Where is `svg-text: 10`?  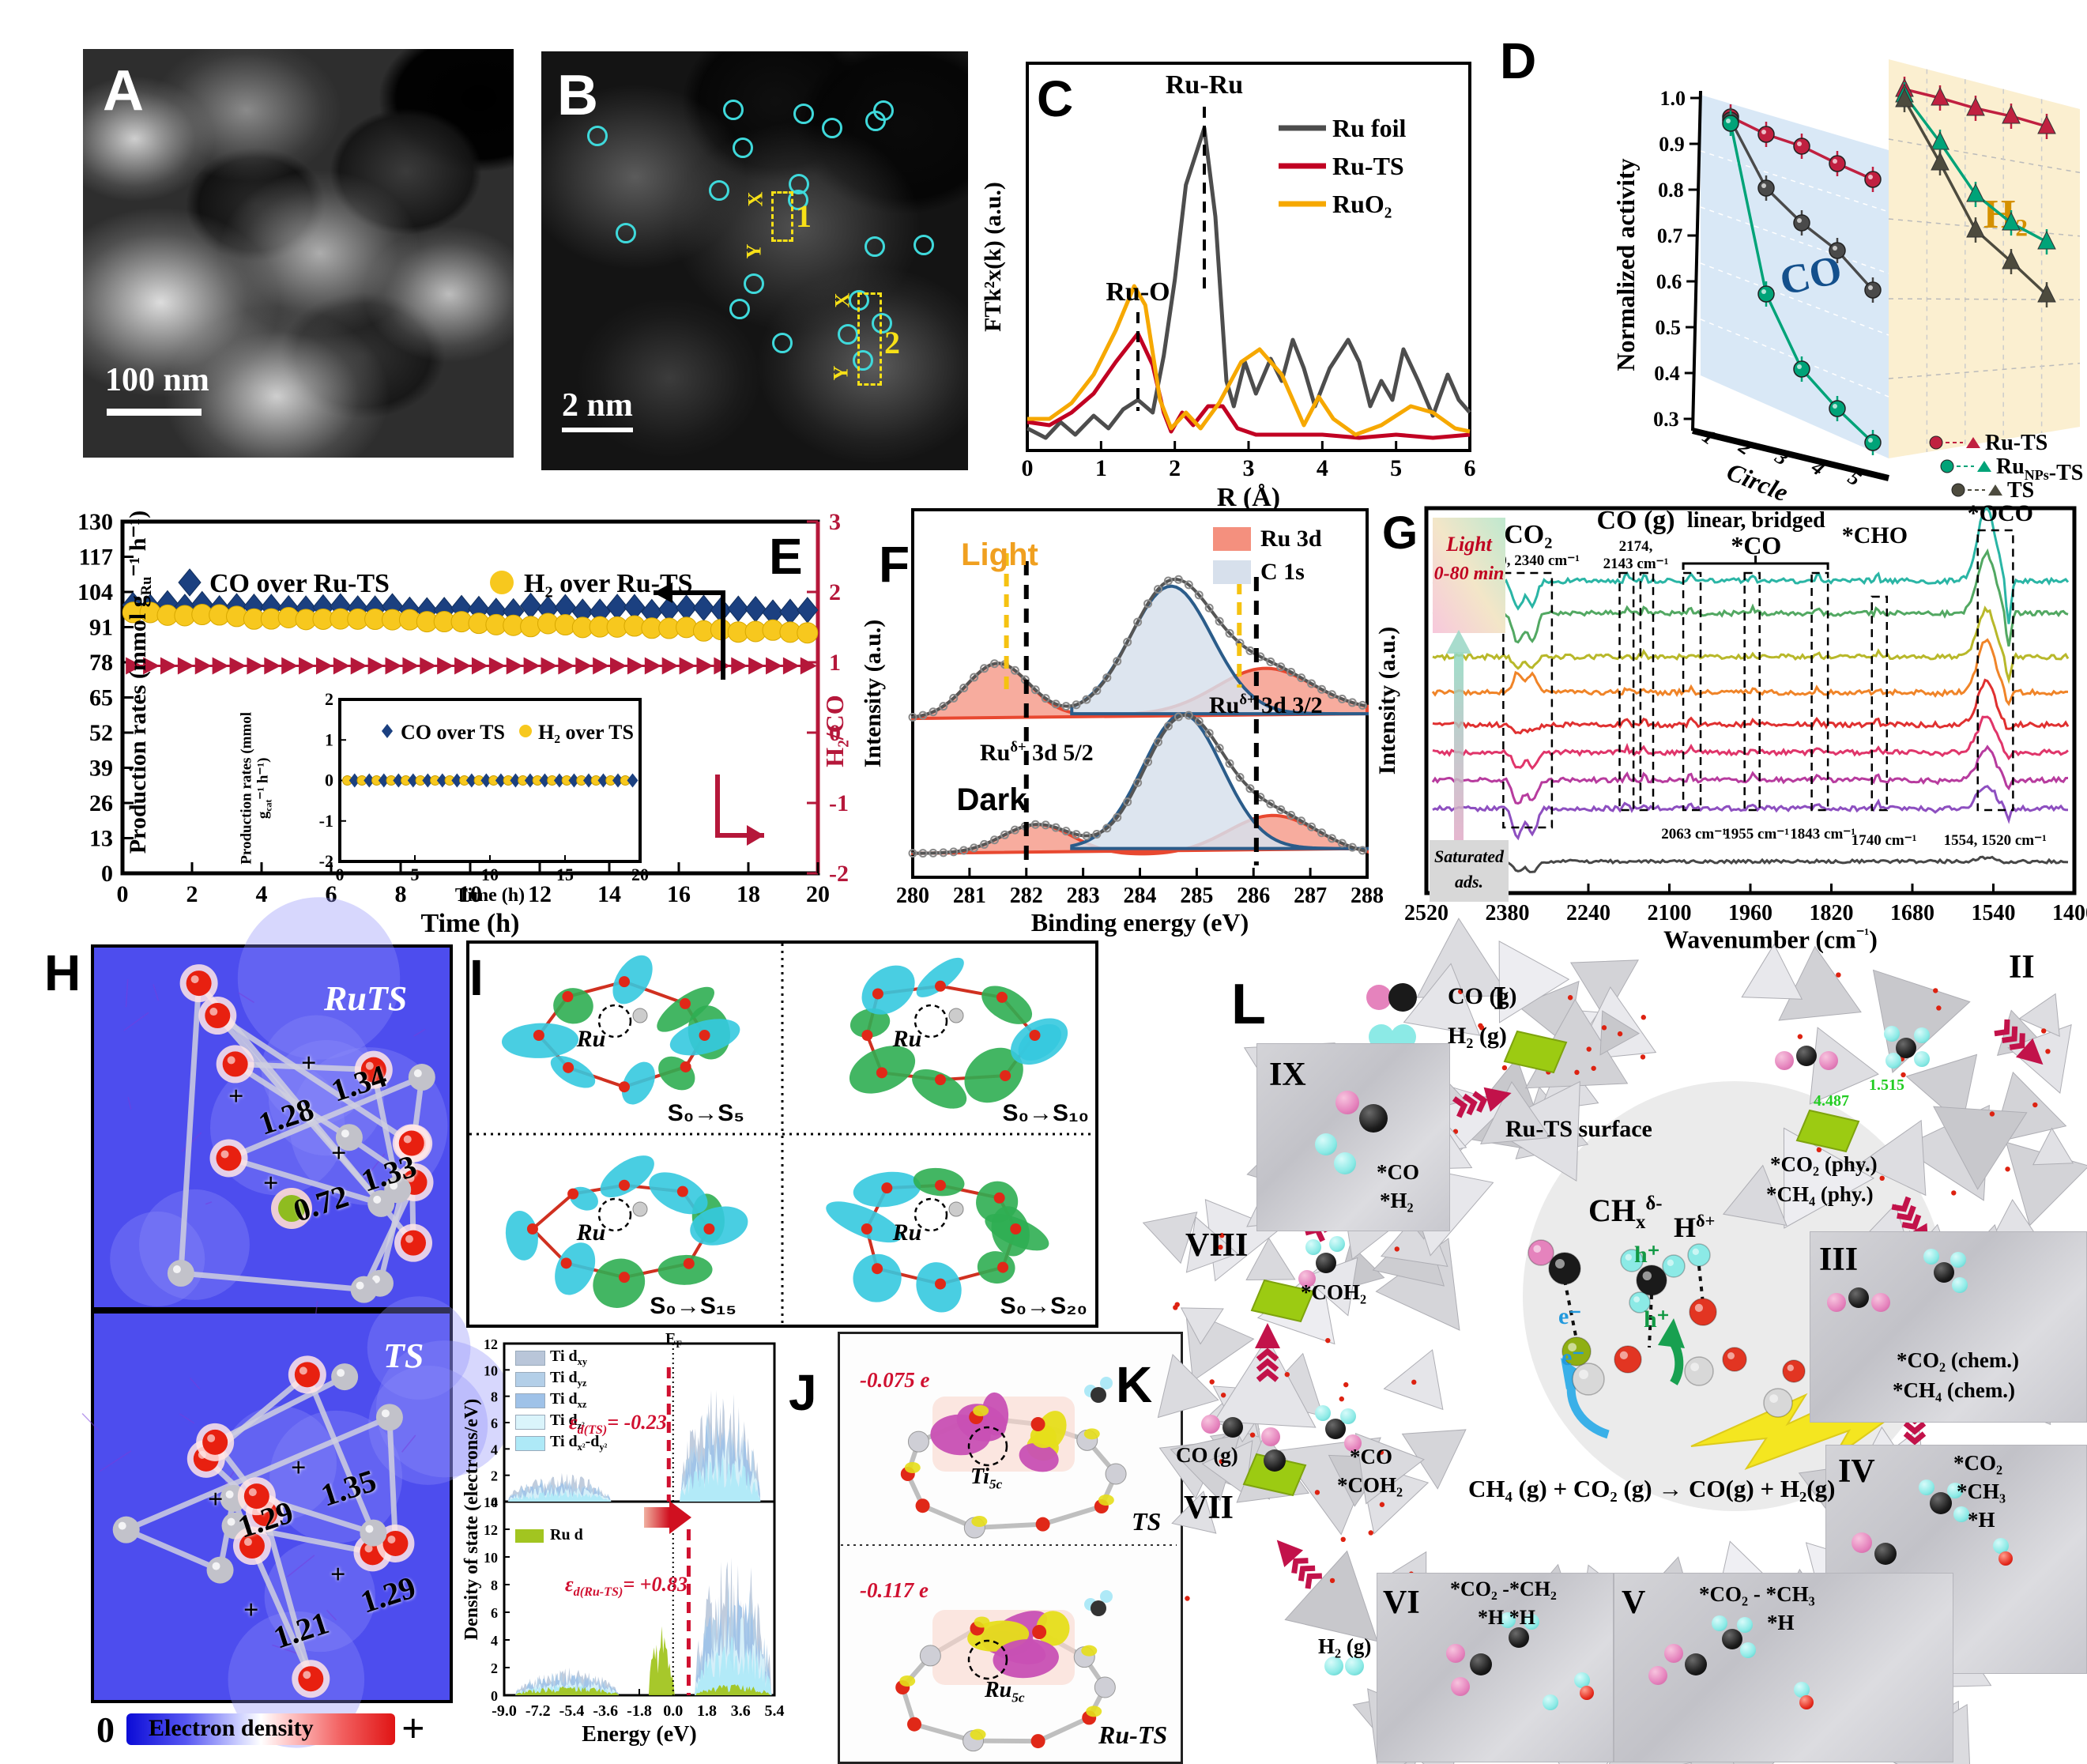
svg-text: 10 is located at coordinates (491, 1558).